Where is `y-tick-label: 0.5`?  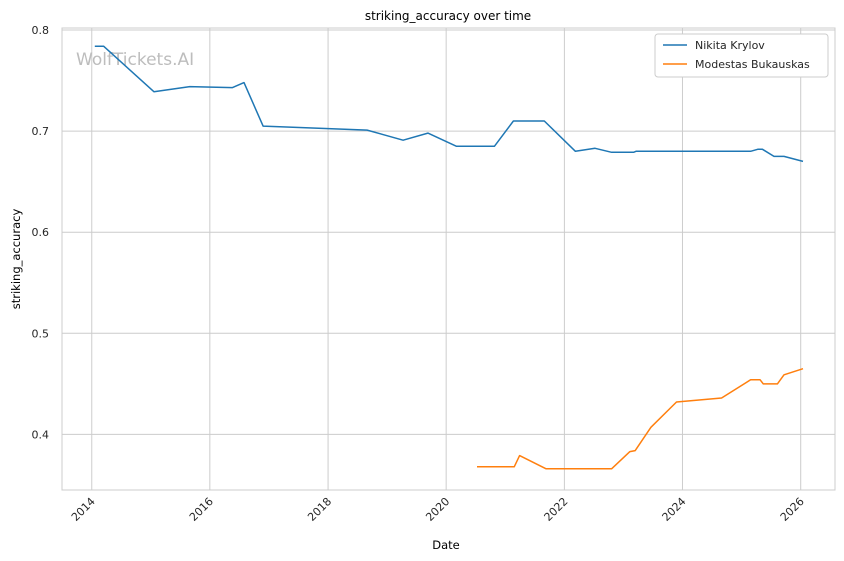 y-tick-label: 0.5 is located at coordinates (41, 333).